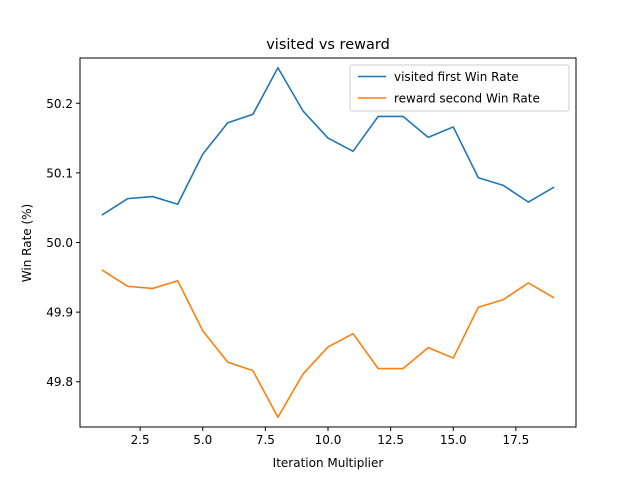 This screenshot has width=640, height=484. Describe the element at coordinates (140, 440) in the screenshot. I see `x-tick-label: 2.5` at that location.